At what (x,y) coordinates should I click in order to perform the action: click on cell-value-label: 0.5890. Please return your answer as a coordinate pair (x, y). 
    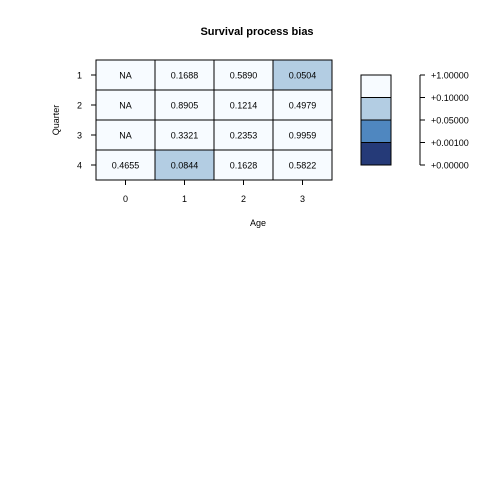
    Looking at the image, I should click on (244, 76).